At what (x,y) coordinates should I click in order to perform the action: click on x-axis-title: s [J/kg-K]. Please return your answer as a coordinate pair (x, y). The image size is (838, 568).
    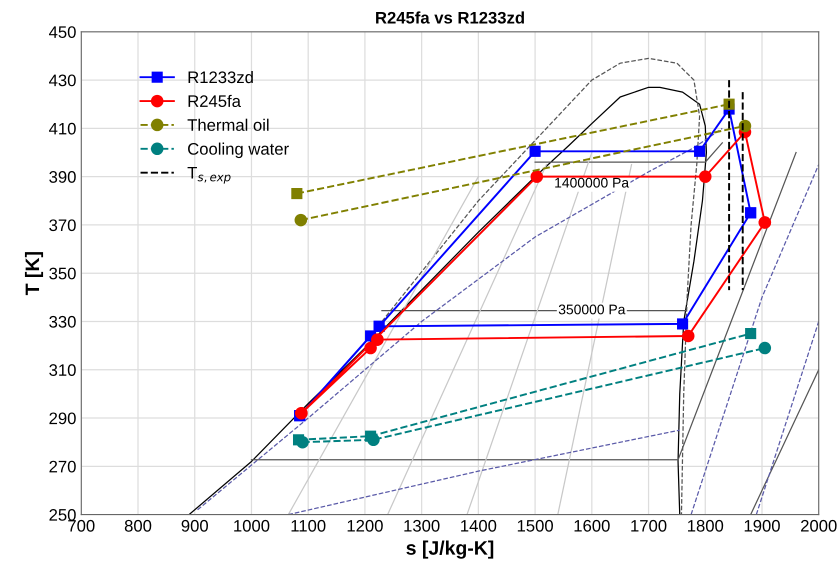
    Looking at the image, I should click on (450, 549).